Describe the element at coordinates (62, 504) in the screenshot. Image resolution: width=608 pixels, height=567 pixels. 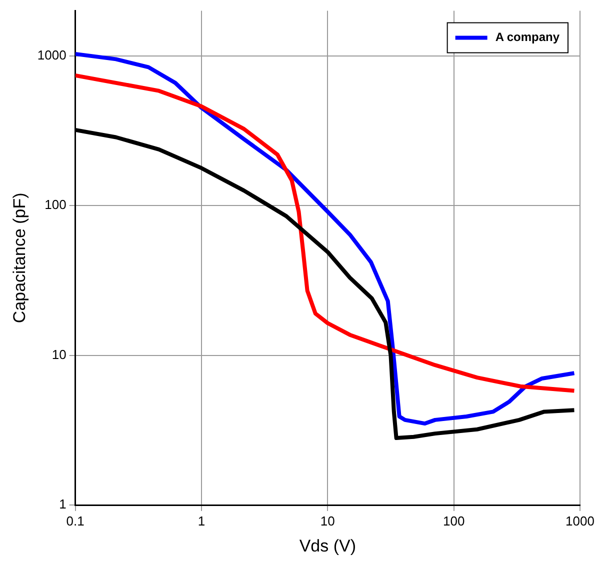
I see `y-tick-label: 1` at that location.